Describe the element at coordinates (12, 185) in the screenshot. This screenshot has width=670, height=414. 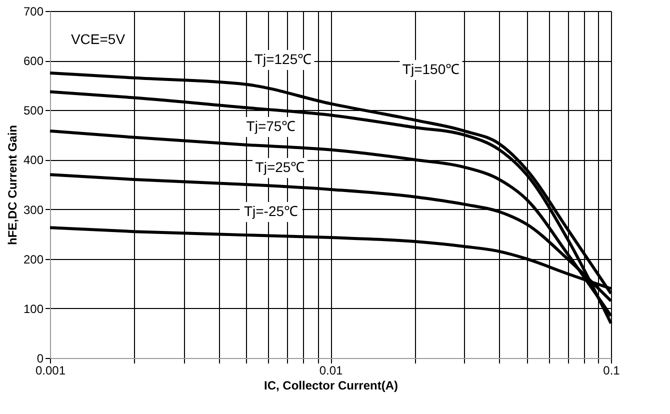
I see `y-axis-title: hFE,DC Current Gain` at that location.